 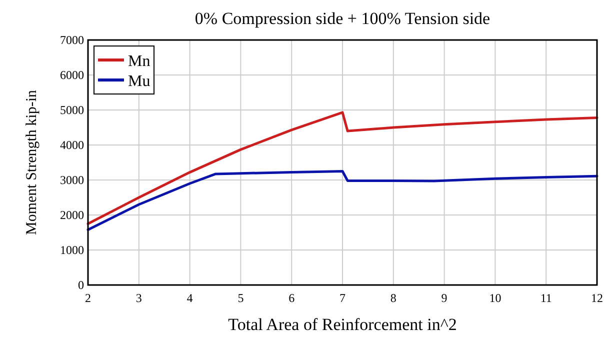 What do you see at coordinates (139, 61) in the screenshot?
I see `legend-label: Mn` at bounding box center [139, 61].